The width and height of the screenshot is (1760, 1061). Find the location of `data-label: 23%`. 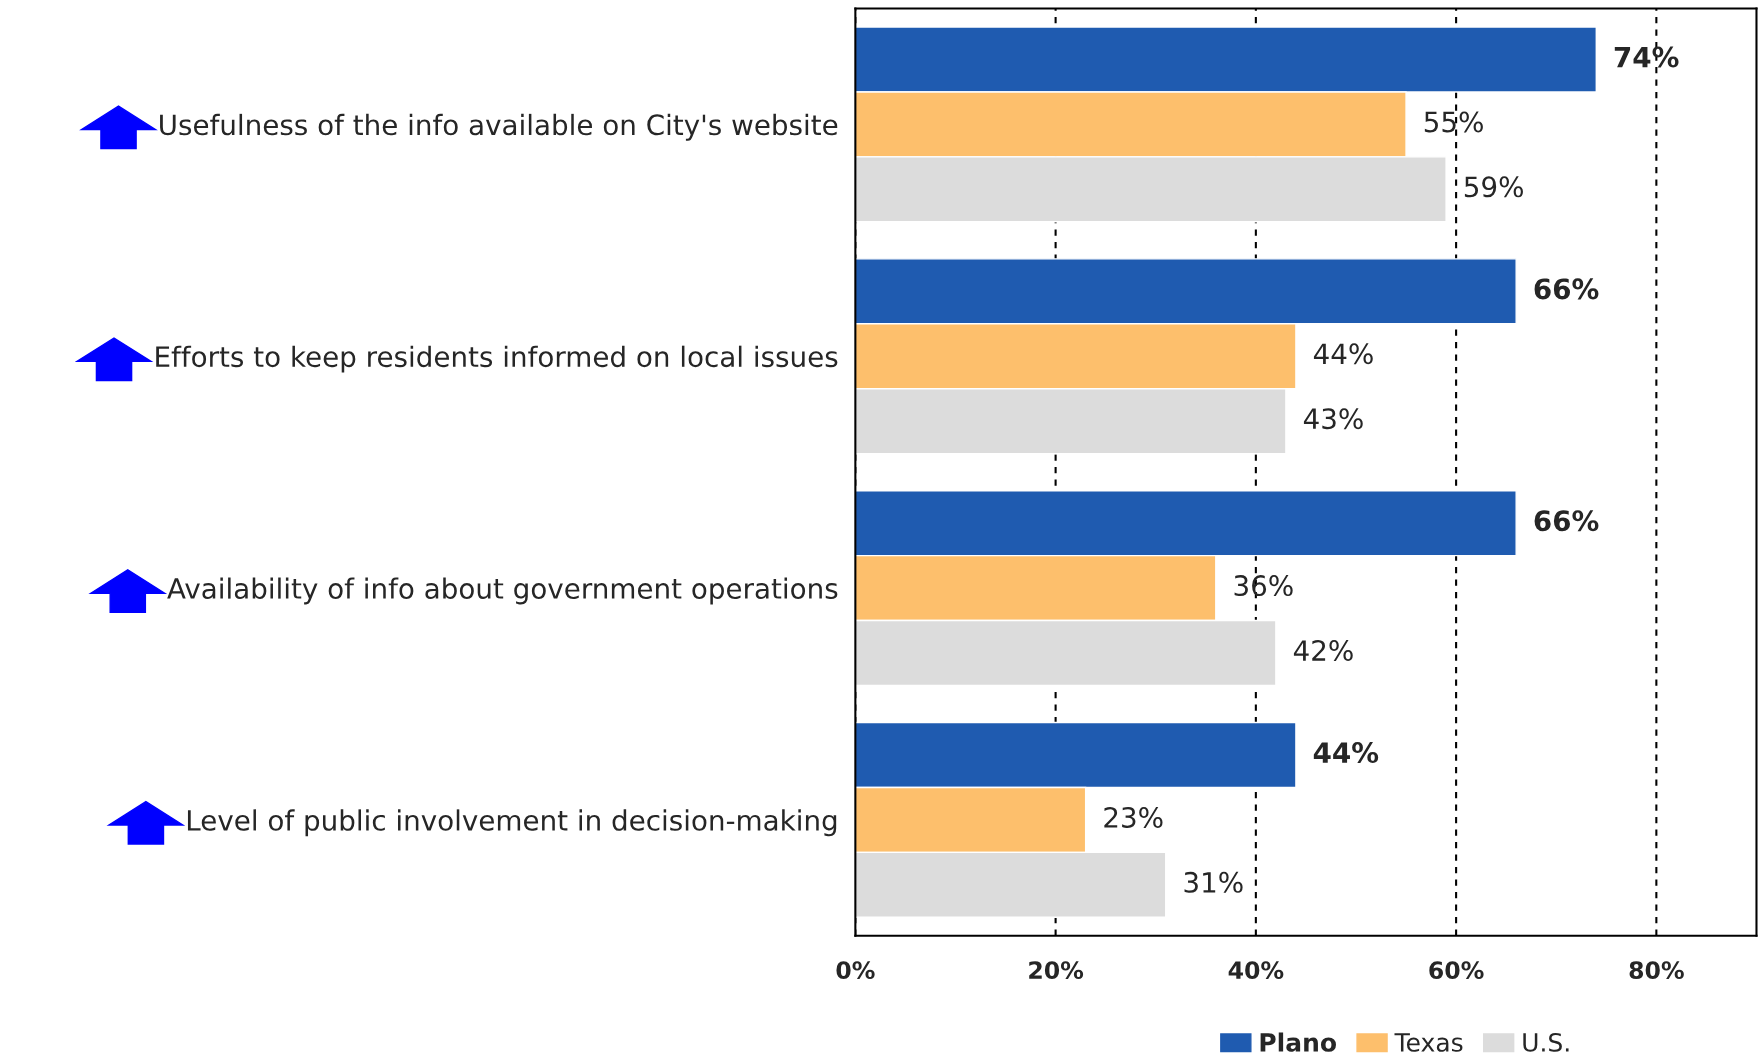

data-label: 23% is located at coordinates (1133, 817).